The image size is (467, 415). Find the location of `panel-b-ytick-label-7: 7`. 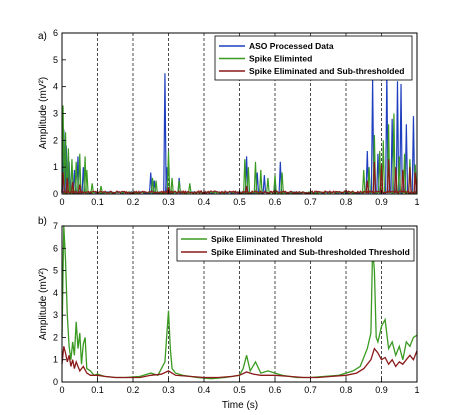

panel-b-ytick-label-7: 7 is located at coordinates (55, 226).